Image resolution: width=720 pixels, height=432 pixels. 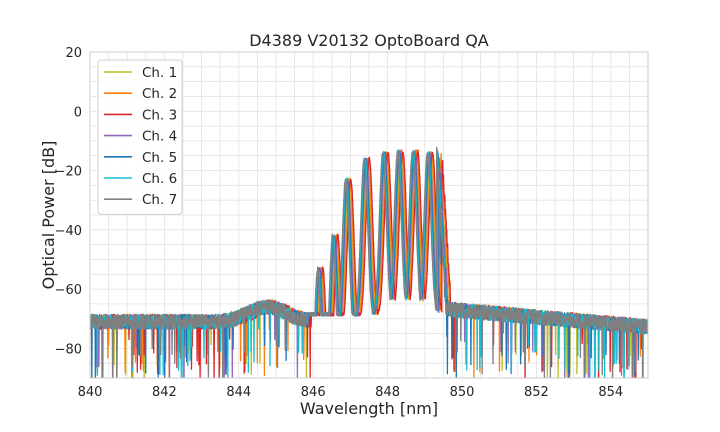 What do you see at coordinates (159, 200) in the screenshot?
I see `legend-label: Ch. 7` at bounding box center [159, 200].